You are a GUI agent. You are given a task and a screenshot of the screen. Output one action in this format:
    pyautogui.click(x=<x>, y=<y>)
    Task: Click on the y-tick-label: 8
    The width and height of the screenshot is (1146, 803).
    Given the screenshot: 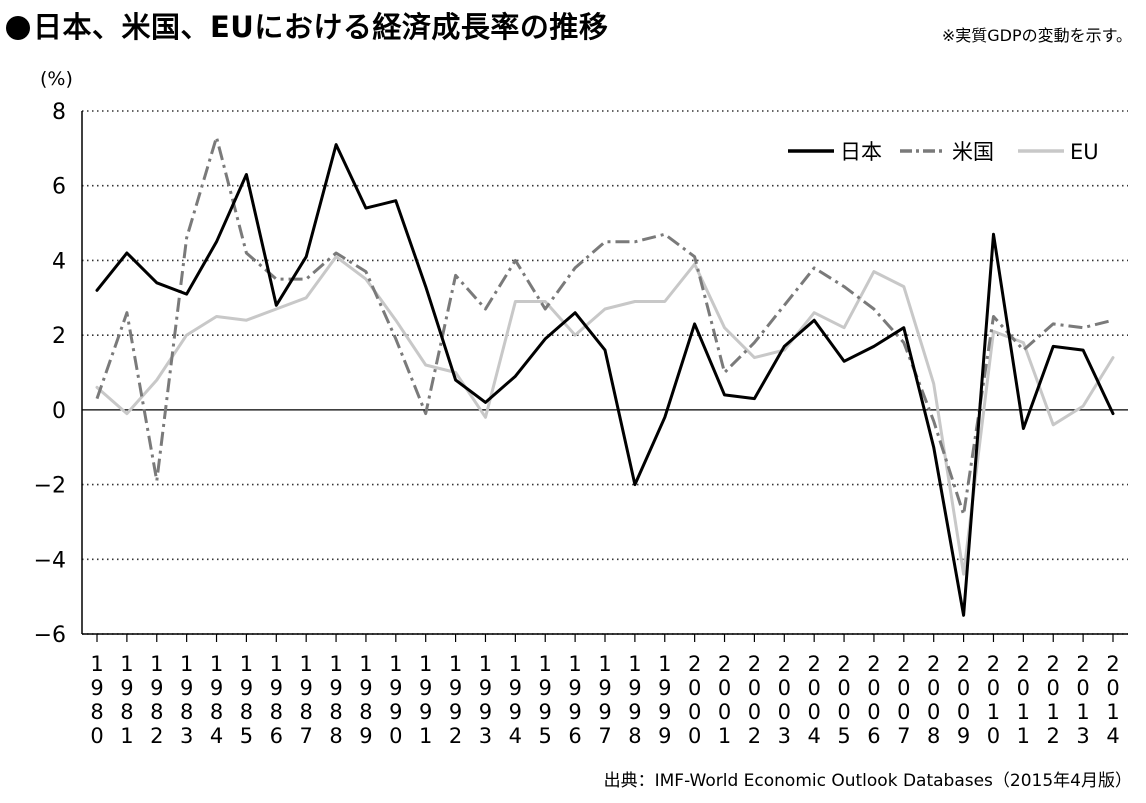 What is the action you would take?
    pyautogui.click(x=59, y=112)
    